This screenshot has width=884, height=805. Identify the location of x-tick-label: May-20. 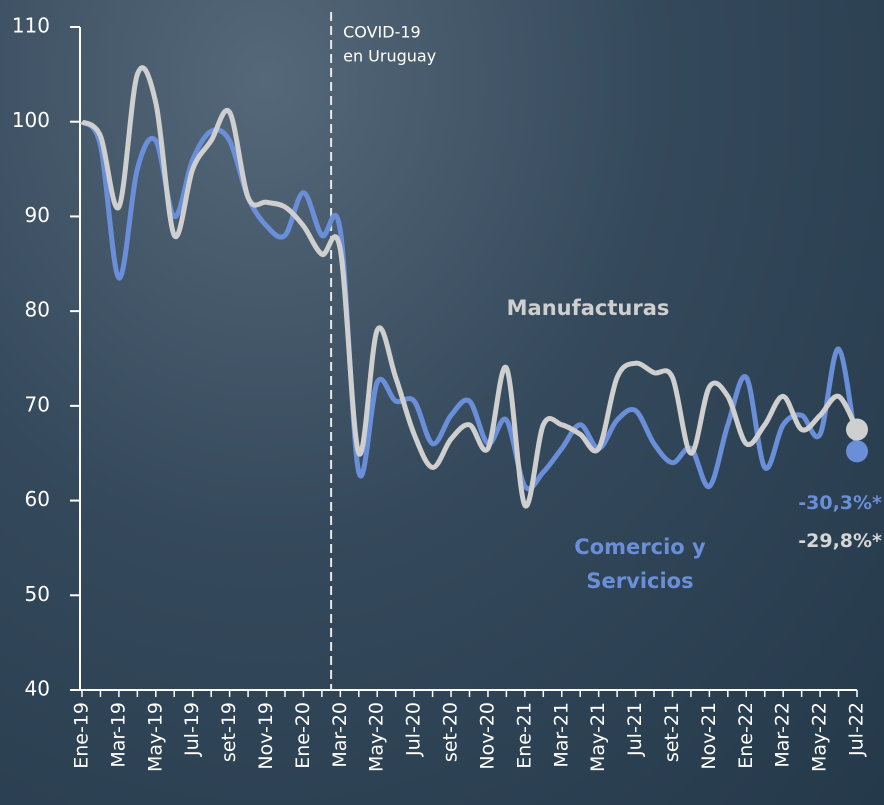
(377, 737).